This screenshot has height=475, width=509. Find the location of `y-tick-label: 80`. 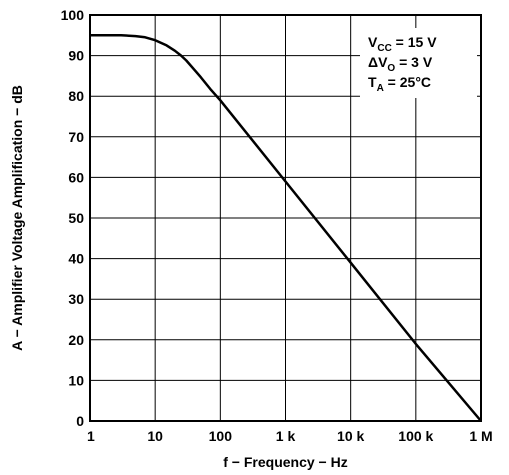

y-tick-label: 80 is located at coordinates (76, 96).